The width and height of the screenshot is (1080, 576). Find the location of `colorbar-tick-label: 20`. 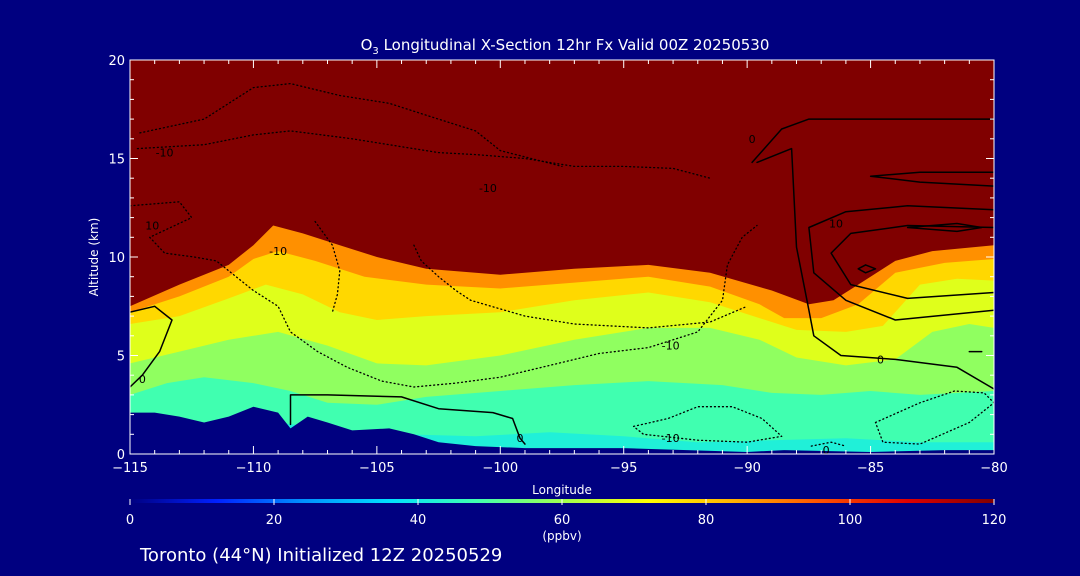

colorbar-tick-label: 20 is located at coordinates (274, 520).